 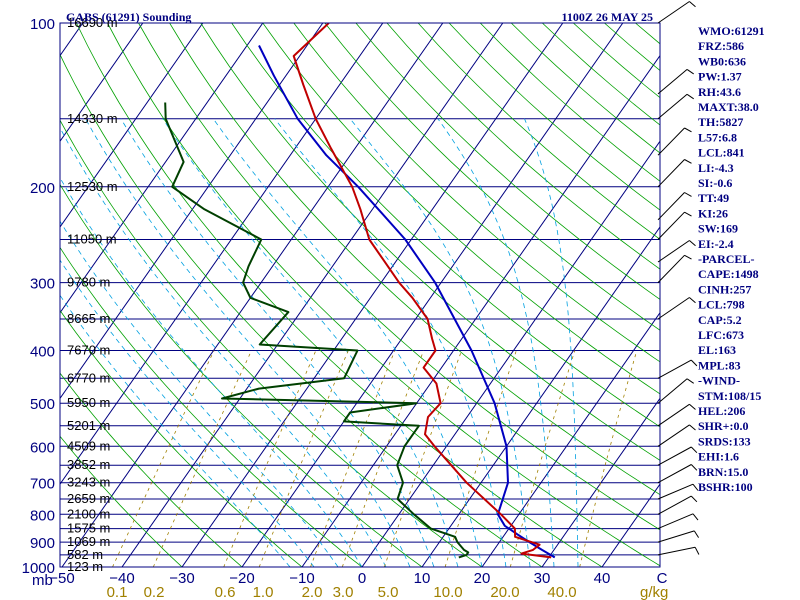 I want to click on height-label: 1575 m, so click(x=88, y=528).